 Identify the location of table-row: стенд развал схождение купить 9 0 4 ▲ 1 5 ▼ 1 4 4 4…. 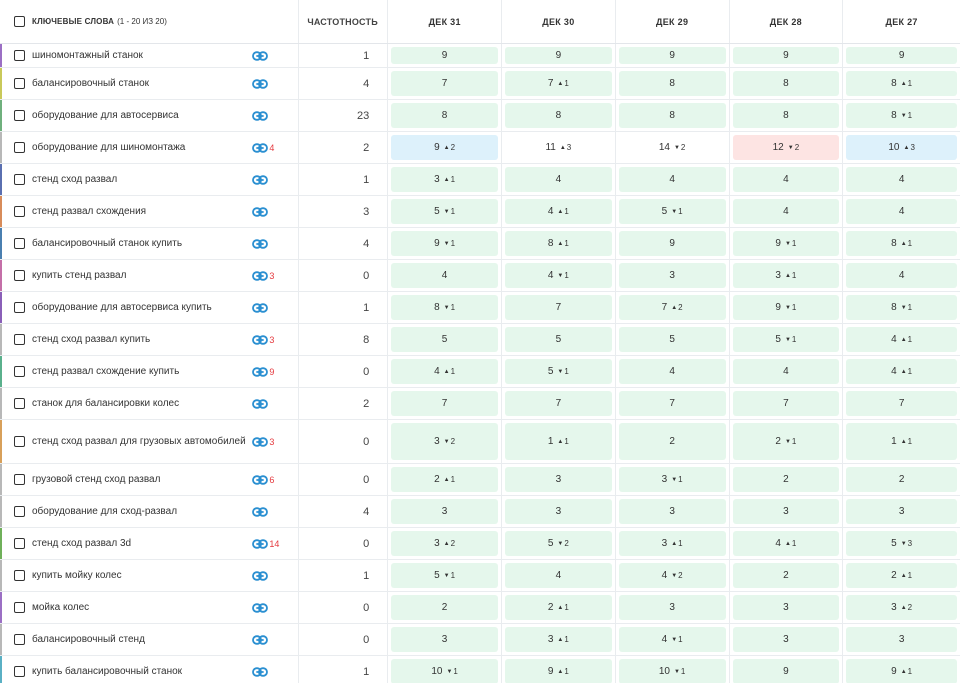
(480, 372).